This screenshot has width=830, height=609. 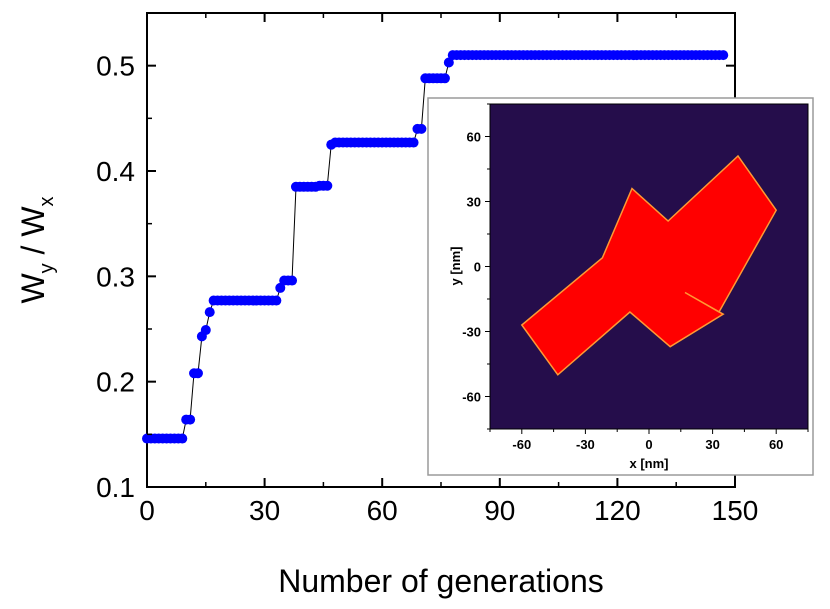 I want to click on y-tick-label: 0.3, so click(x=115, y=276).